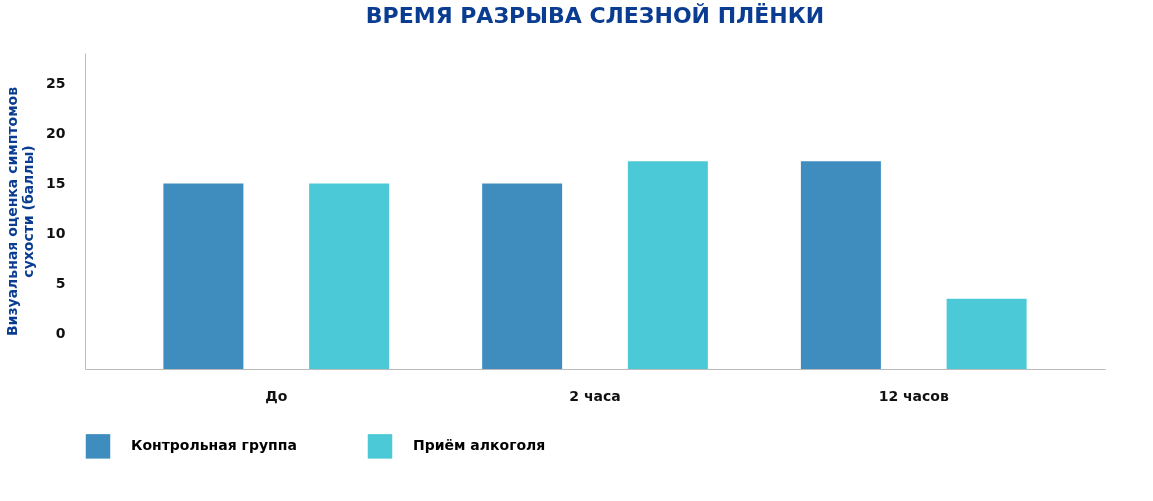  What do you see at coordinates (913, 395) in the screenshot?
I see `x-tick-label: 12 часов` at bounding box center [913, 395].